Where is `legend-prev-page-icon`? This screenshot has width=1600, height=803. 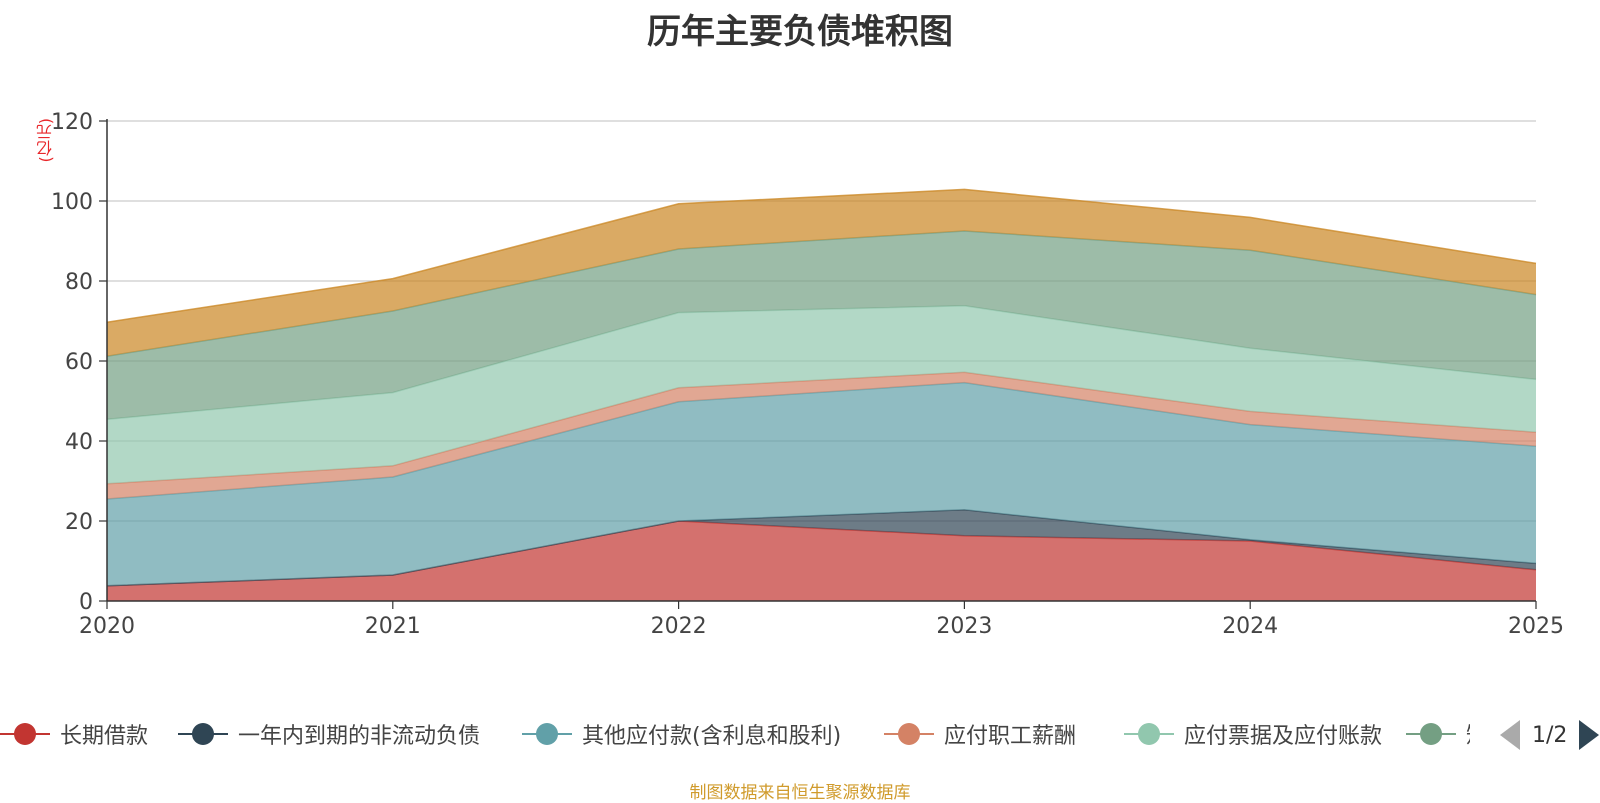
legend-prev-page-icon is located at coordinates (1510, 735).